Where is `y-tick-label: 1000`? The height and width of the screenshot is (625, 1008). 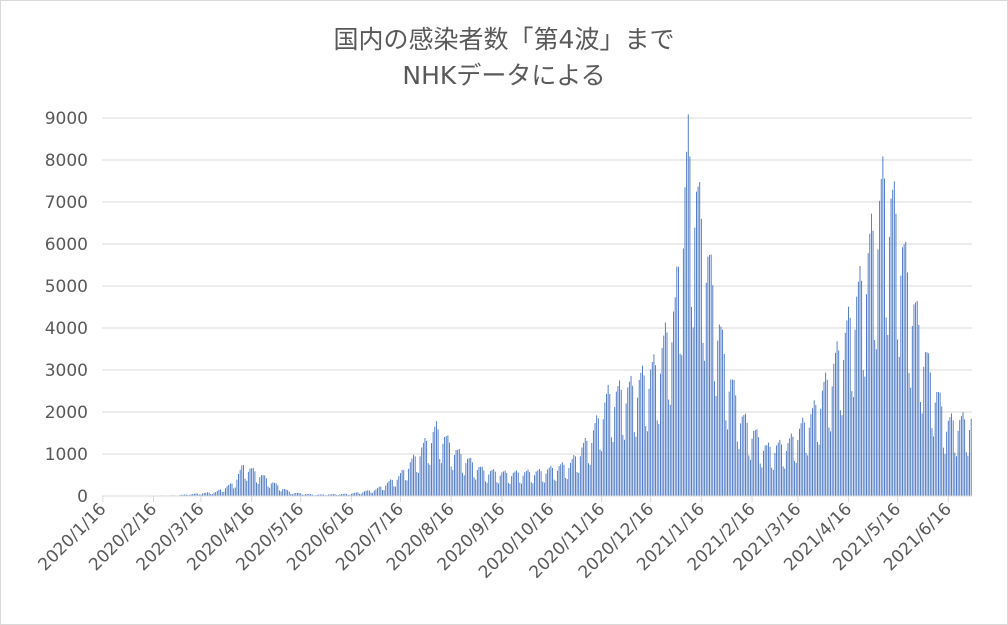 y-tick-label: 1000 is located at coordinates (66, 455).